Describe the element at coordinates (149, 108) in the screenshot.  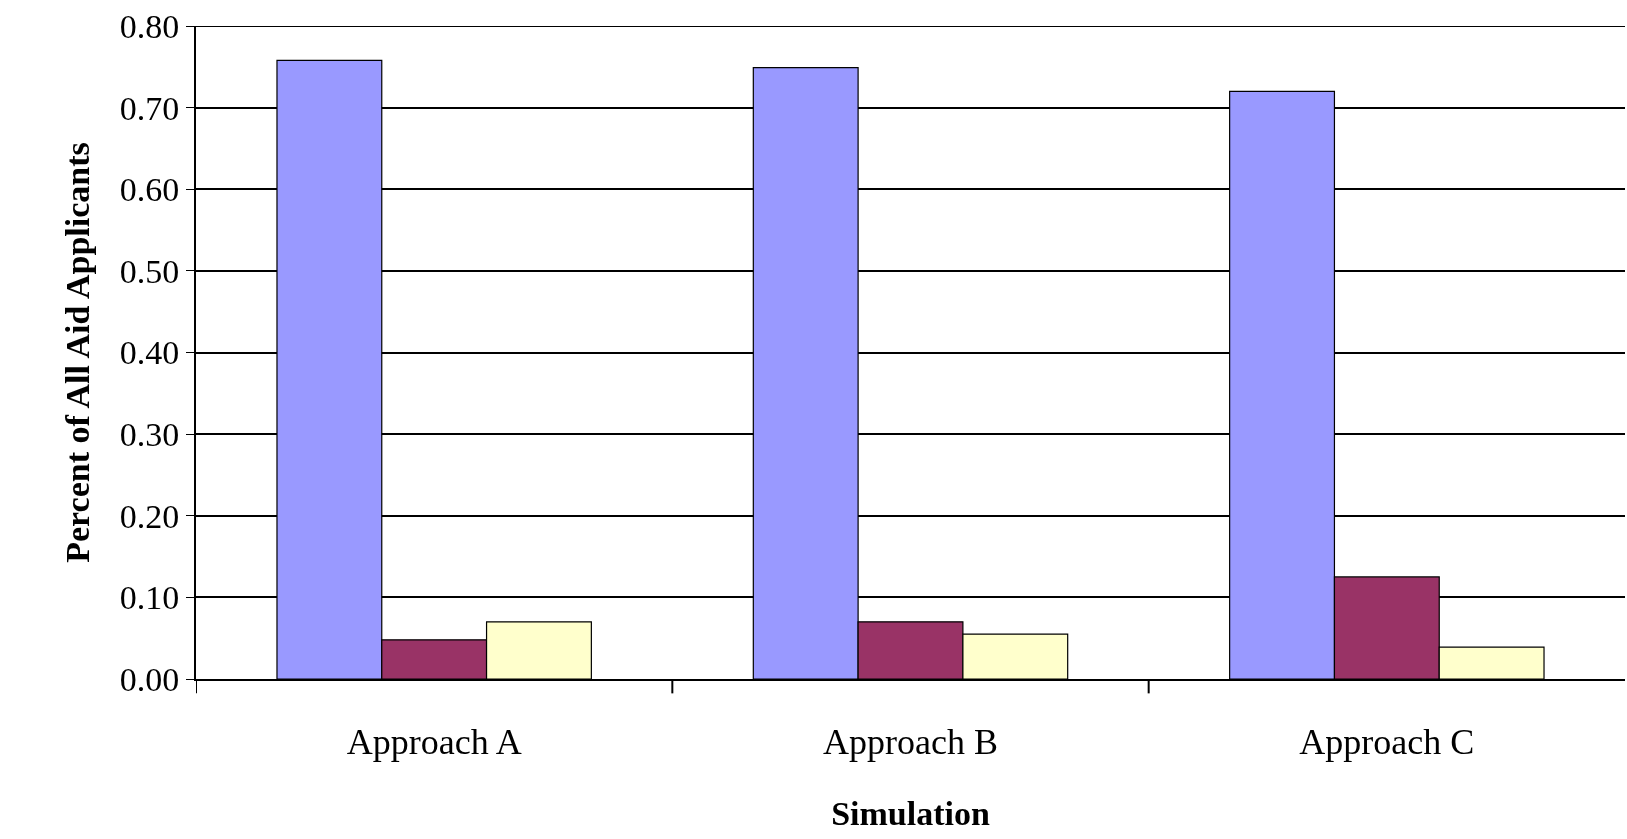
I see `y-tick-label: 0.70` at that location.